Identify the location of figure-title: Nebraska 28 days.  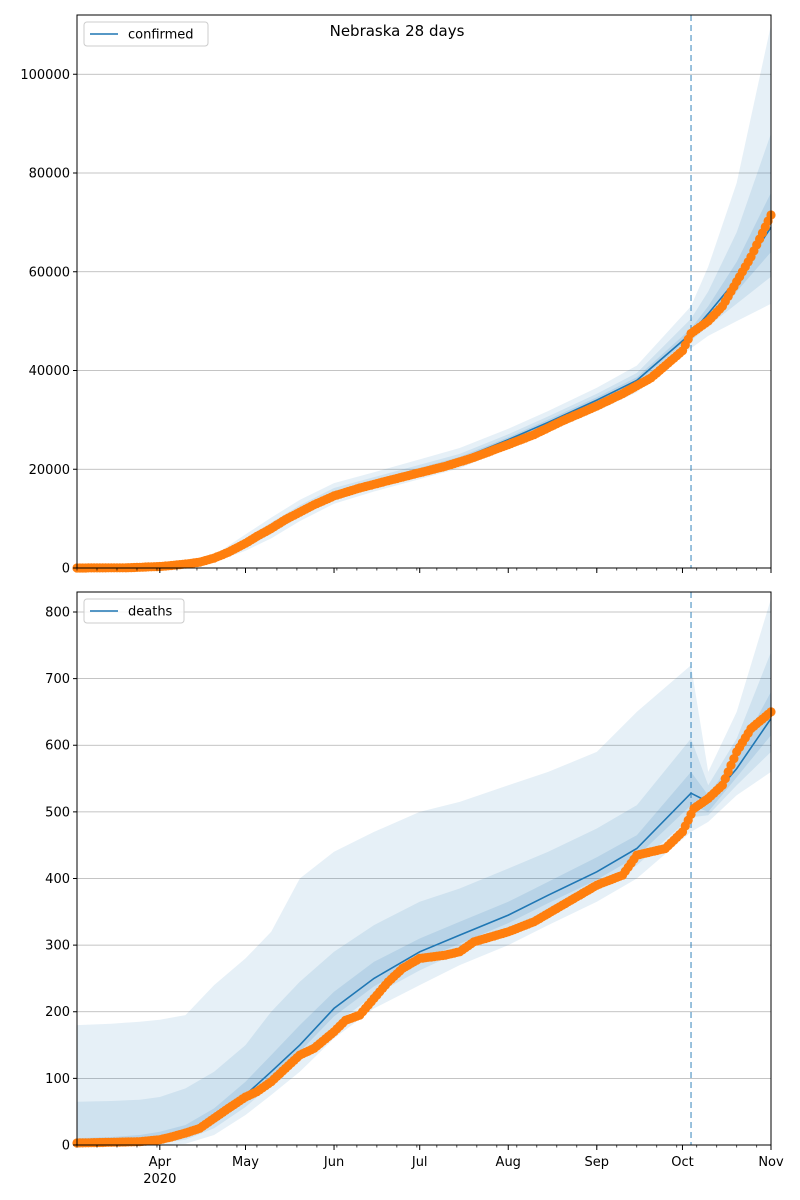
(397, 31).